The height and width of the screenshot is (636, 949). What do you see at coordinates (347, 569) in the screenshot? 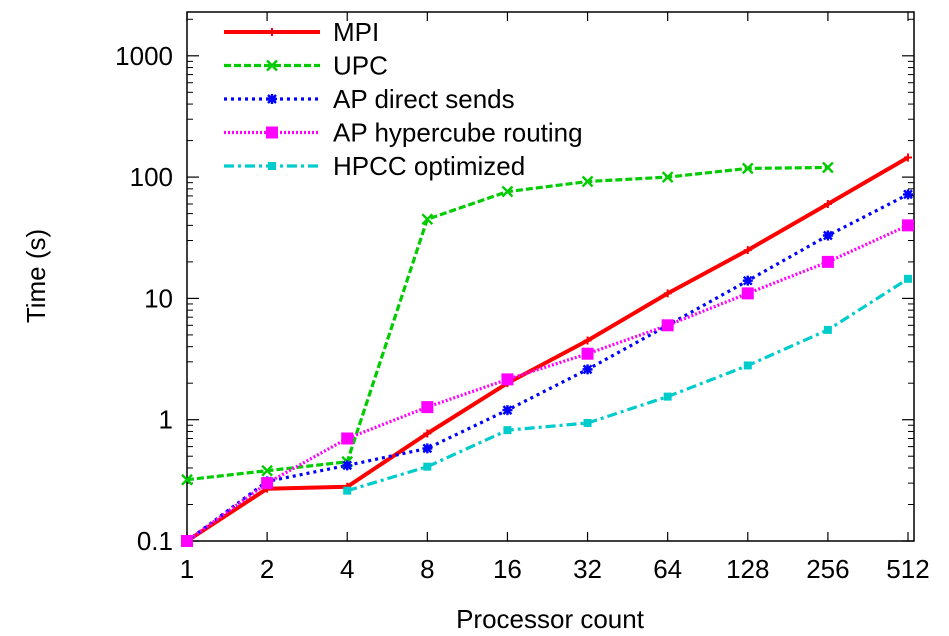
I see `x-tick-label: 4` at bounding box center [347, 569].